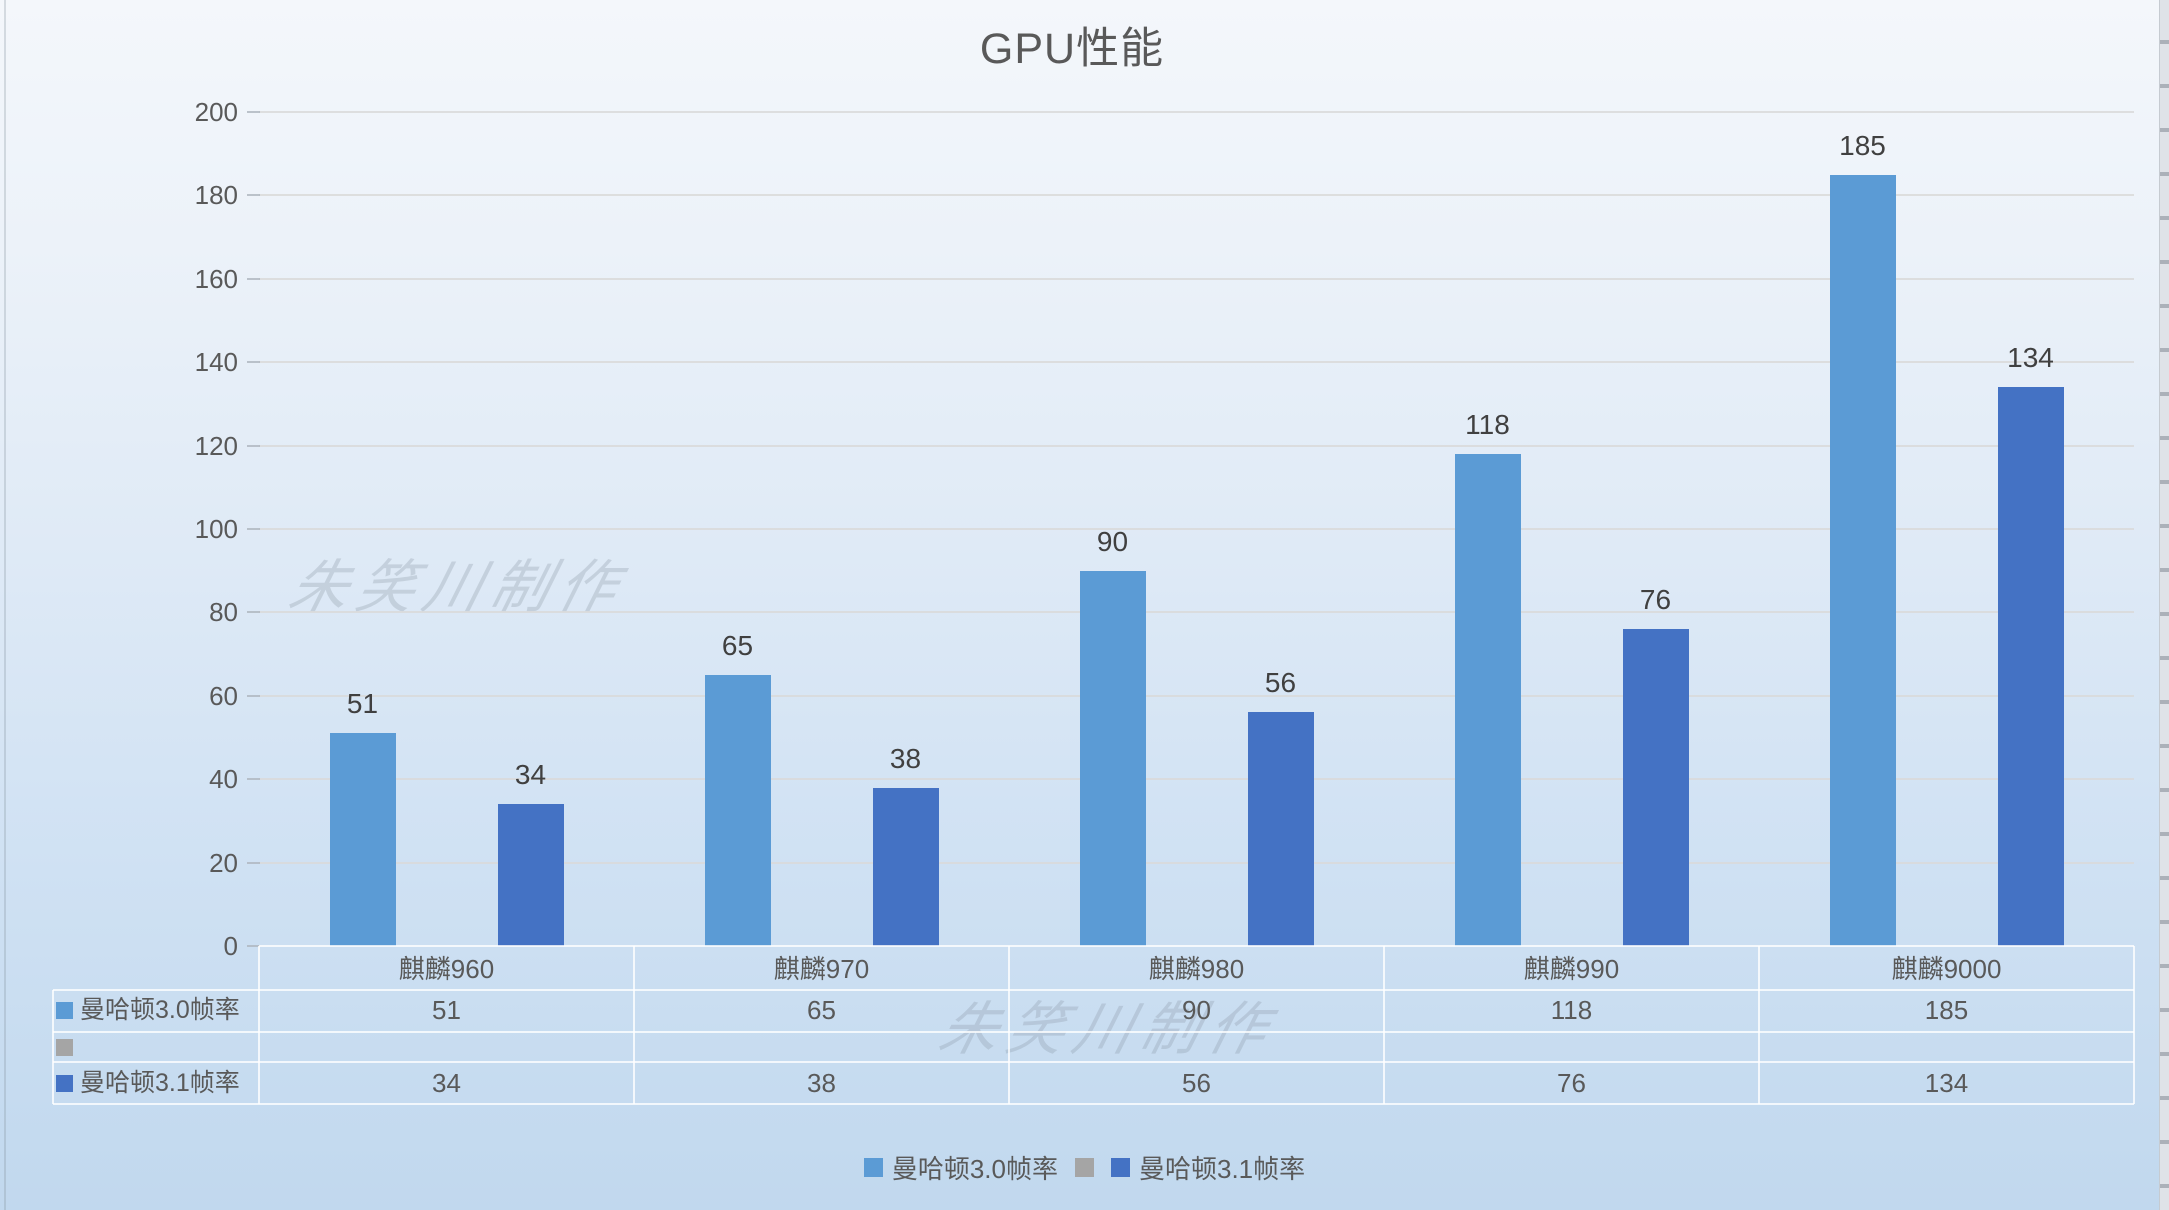  I want to click on table-cell-value: 65, so click(821, 1010).